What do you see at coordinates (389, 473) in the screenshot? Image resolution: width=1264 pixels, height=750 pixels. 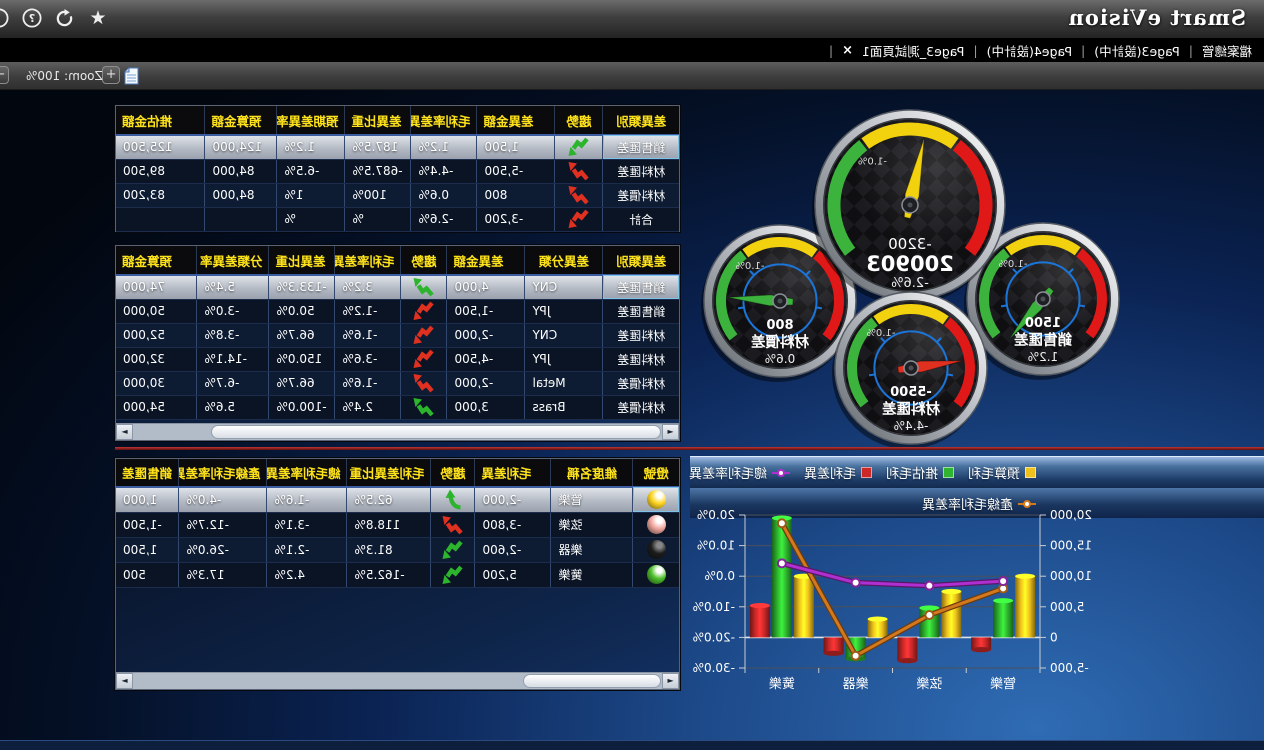 I see `column-header: 毛利差異比重` at bounding box center [389, 473].